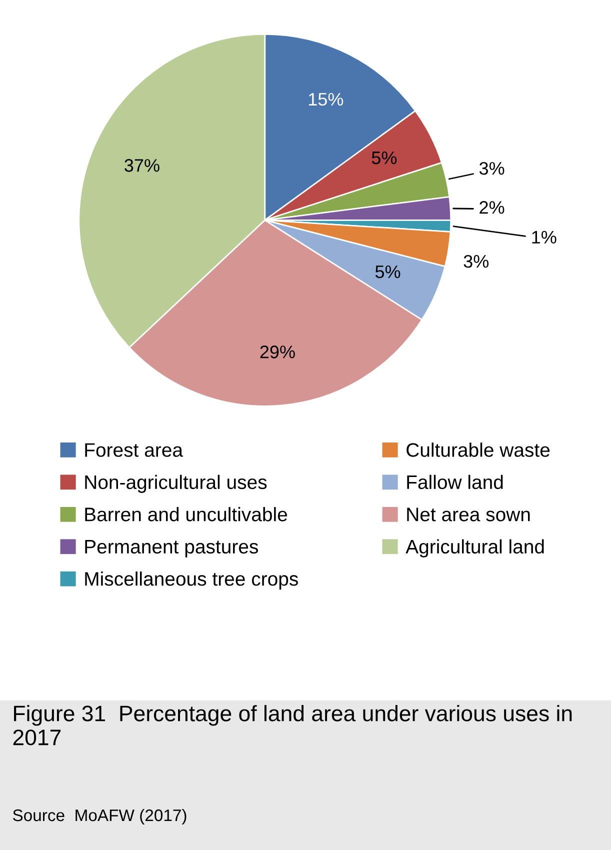 The image size is (611, 850). Describe the element at coordinates (455, 482) in the screenshot. I see `legend-label: Fallow land` at that location.